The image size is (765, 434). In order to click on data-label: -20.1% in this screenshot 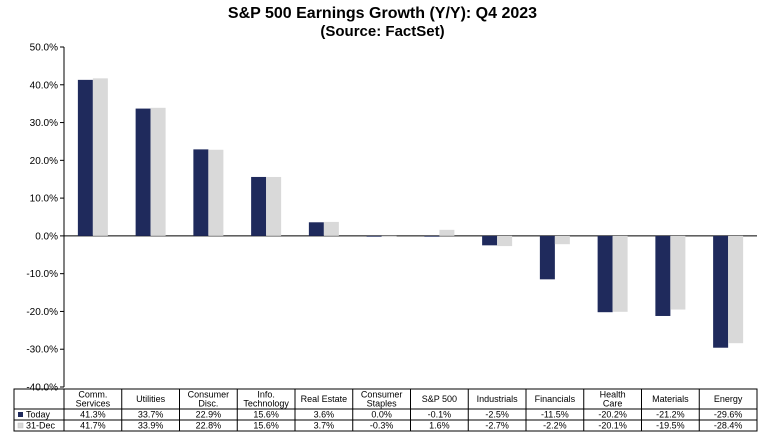, I will do `click(612, 426)`.